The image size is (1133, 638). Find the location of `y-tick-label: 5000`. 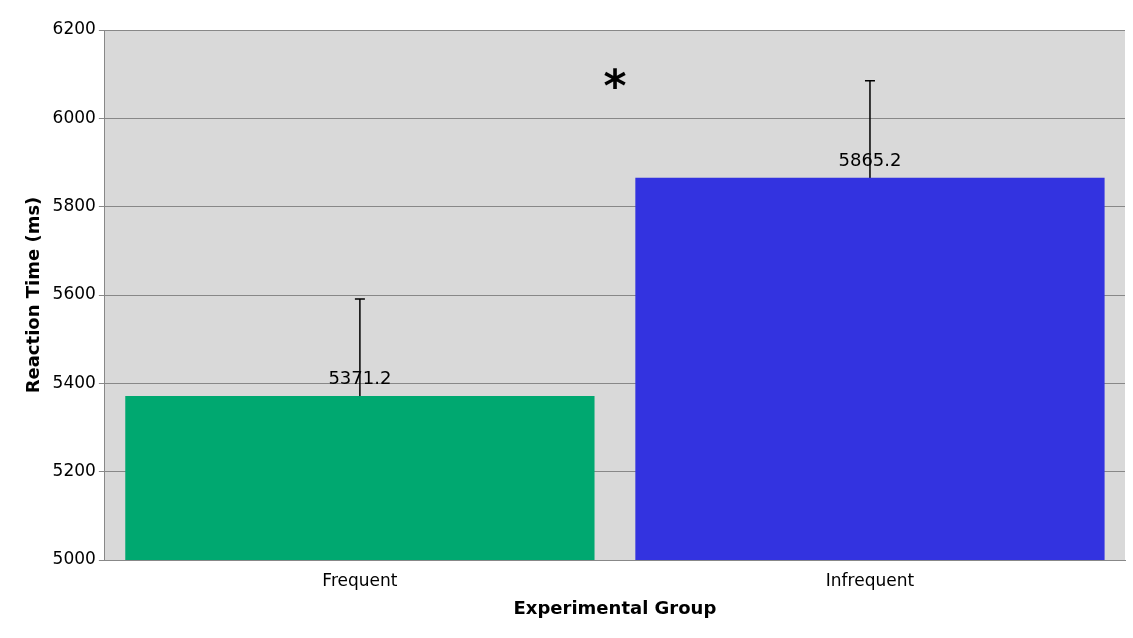

y-tick-label: 5000 is located at coordinates (74, 558).